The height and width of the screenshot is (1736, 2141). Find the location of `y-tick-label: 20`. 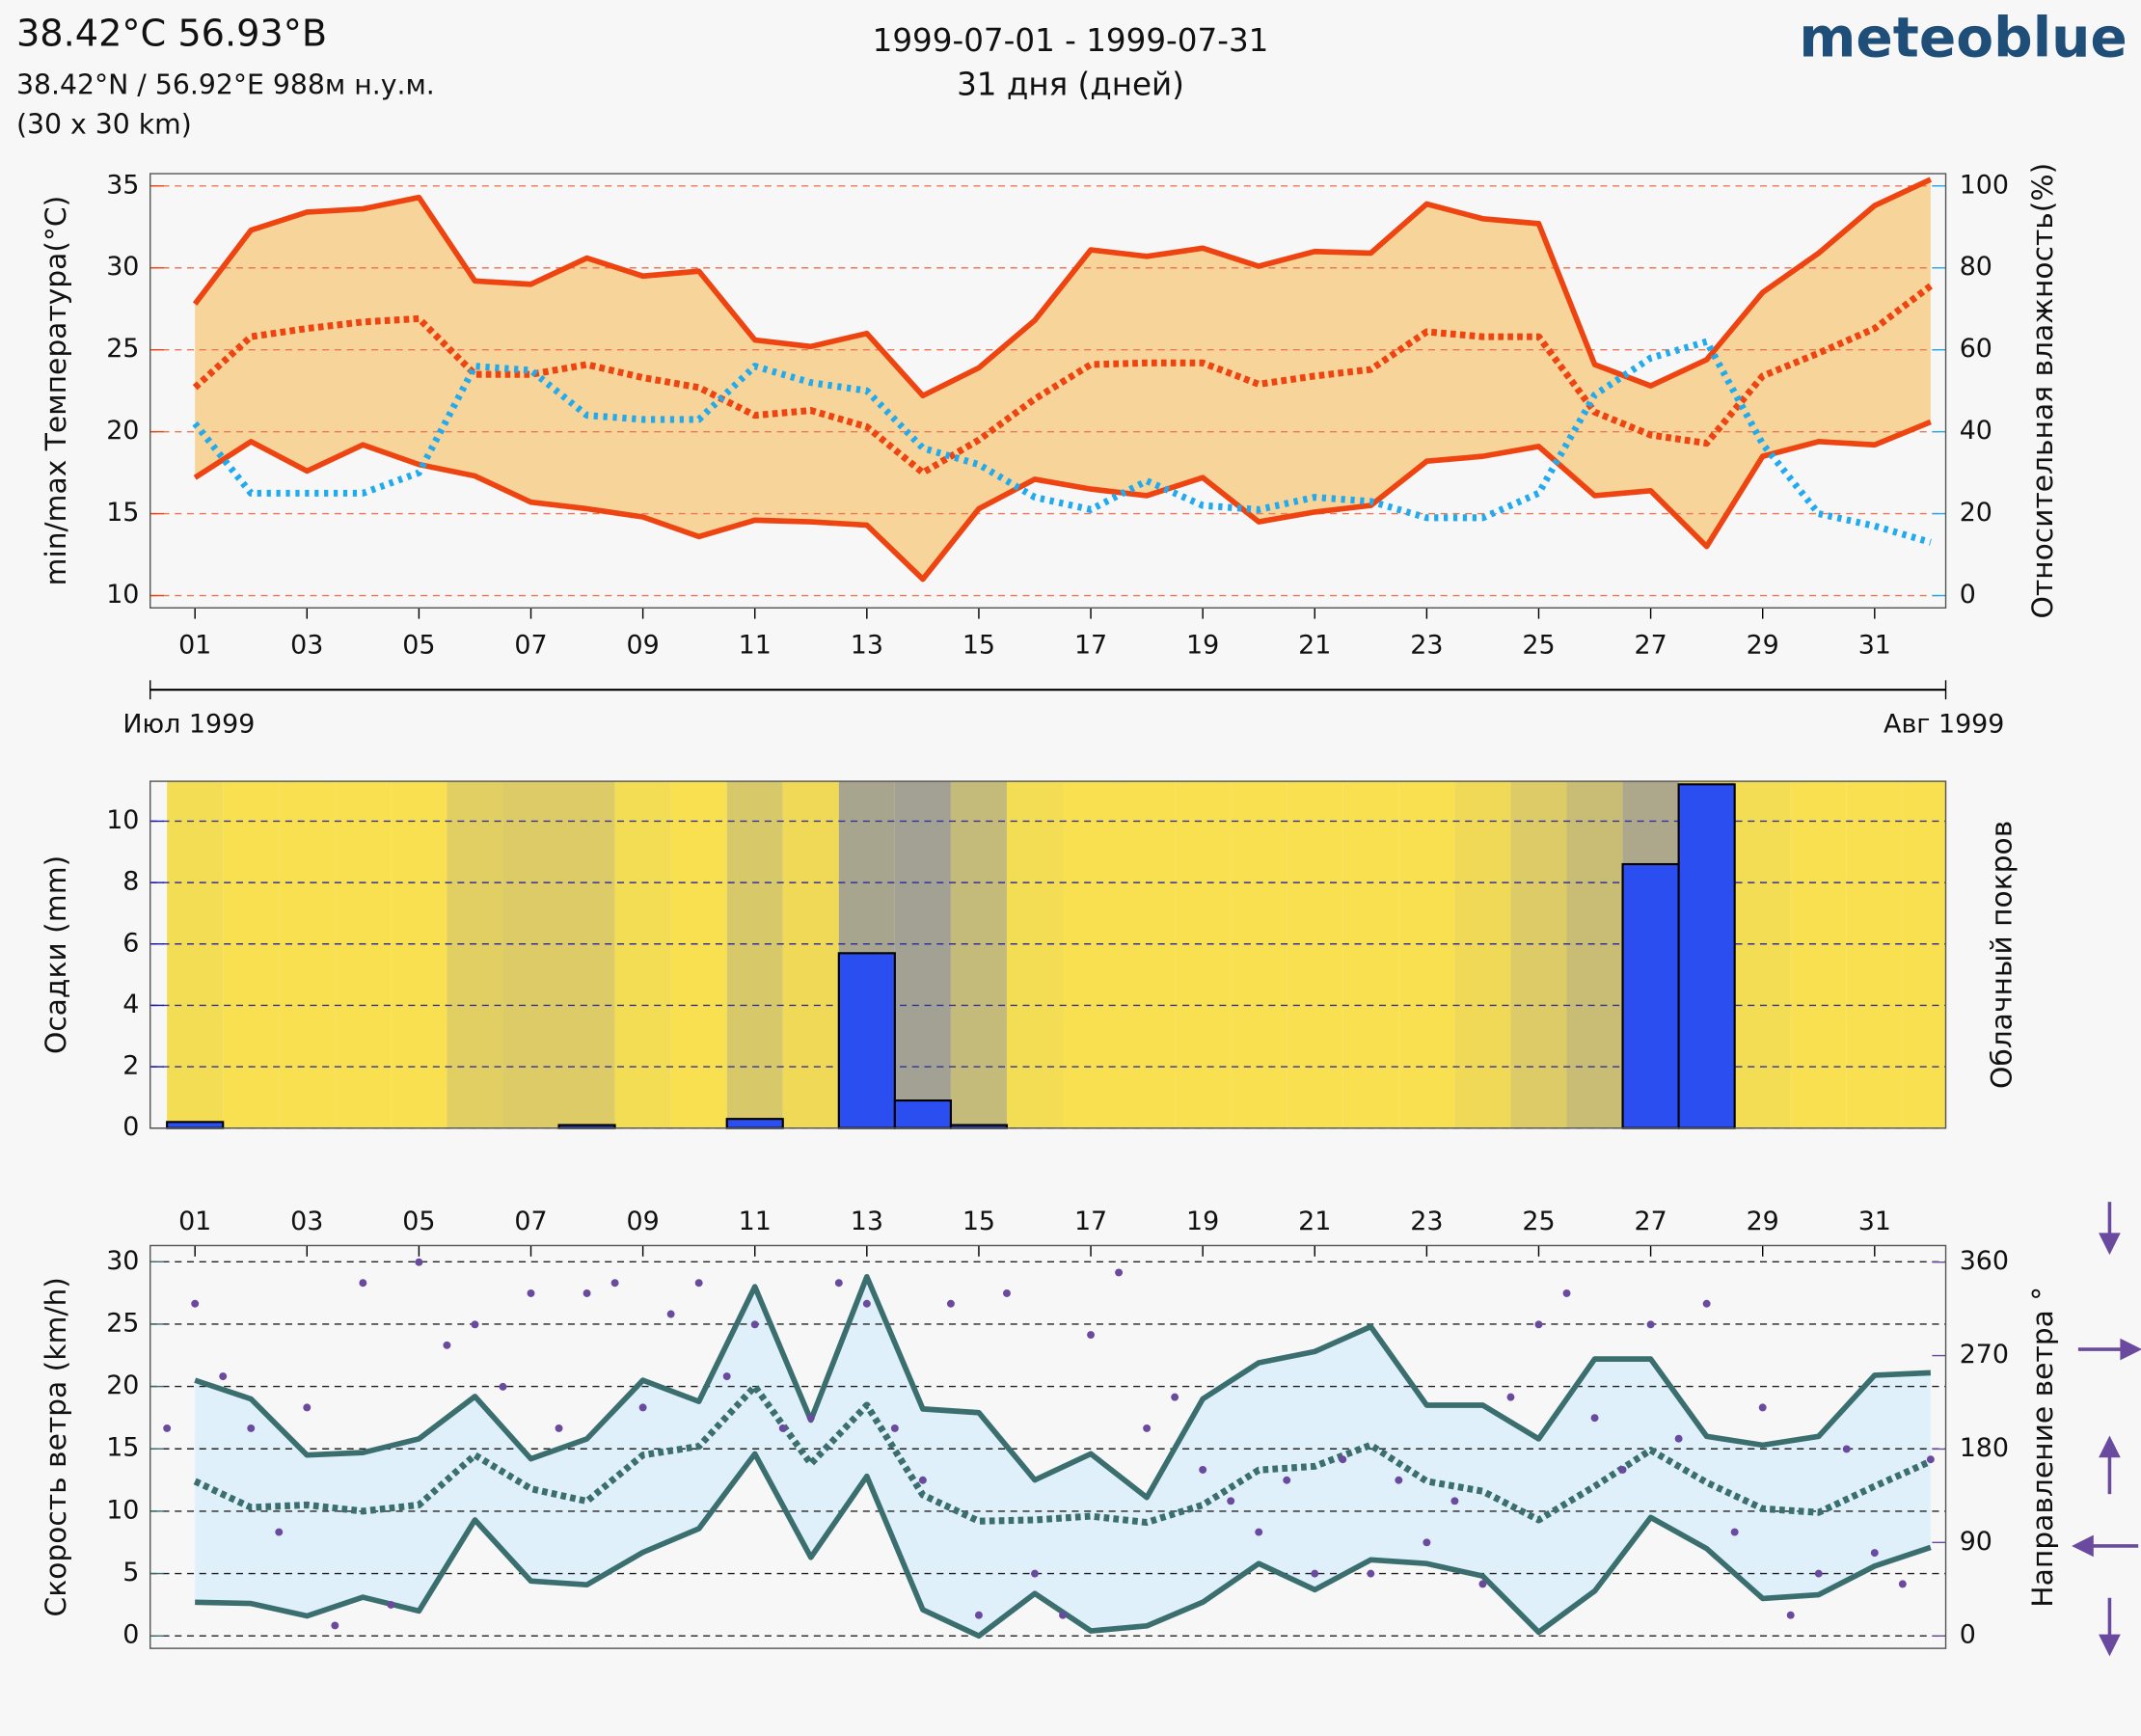

y-tick-label: 20 is located at coordinates (123, 1385).